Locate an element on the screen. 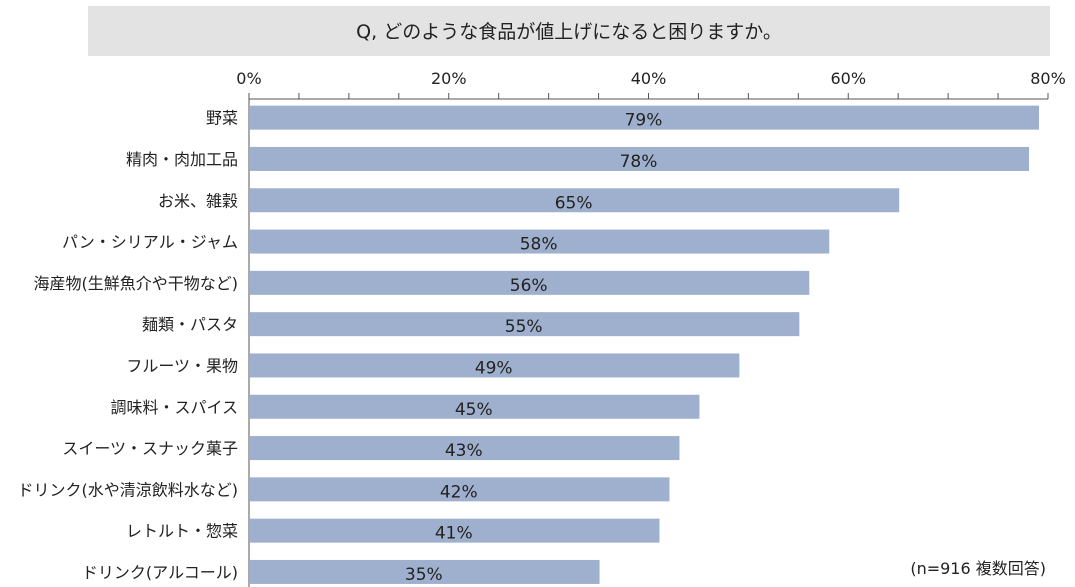  category-label: パン・シリアル・ジャム is located at coordinates (150, 242).